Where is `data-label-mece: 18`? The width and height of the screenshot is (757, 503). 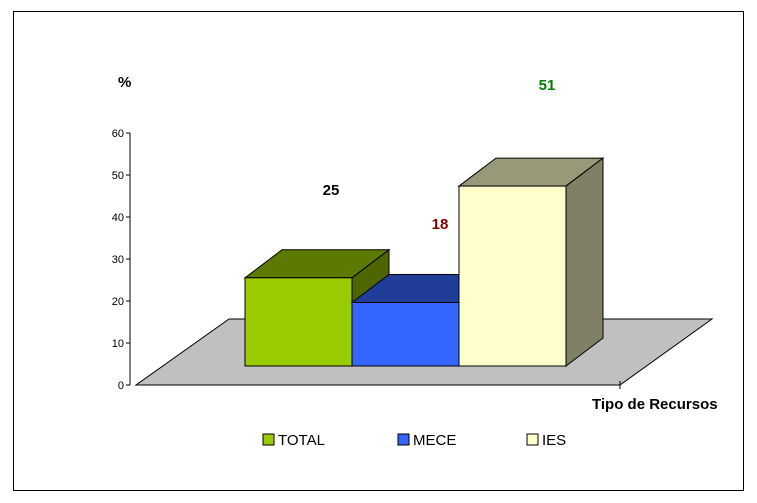
data-label-mece: 18 is located at coordinates (440, 224).